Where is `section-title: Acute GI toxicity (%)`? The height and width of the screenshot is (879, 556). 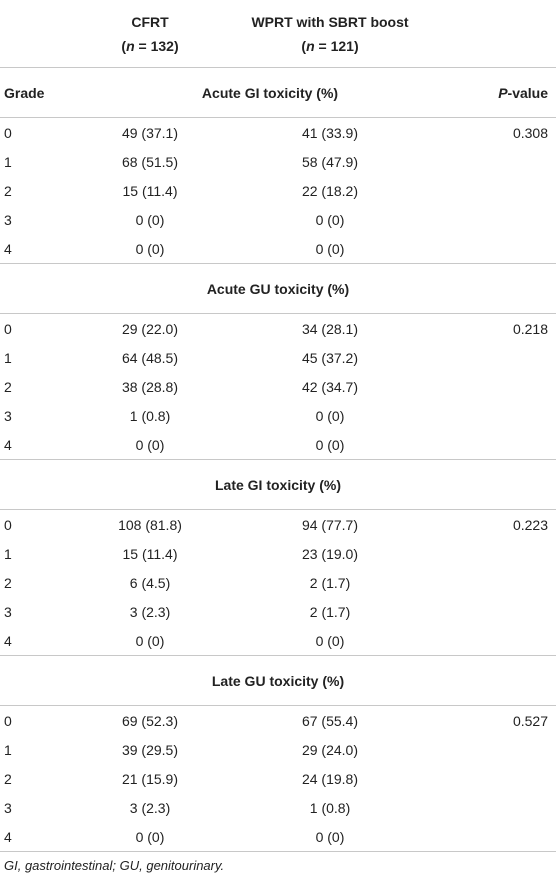
section-title: Acute GI toxicity (%) is located at coordinates (270, 92).